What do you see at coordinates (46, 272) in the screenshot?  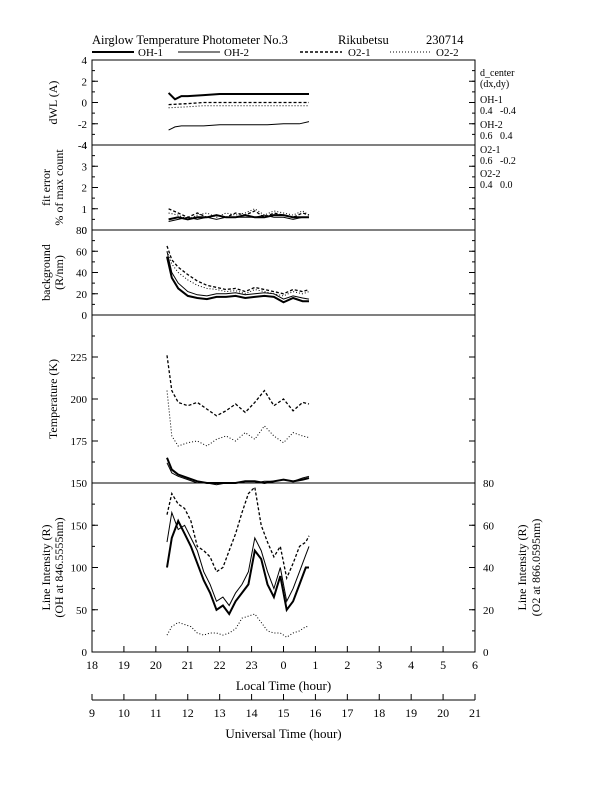 I see `y-axis-label: background` at bounding box center [46, 272].